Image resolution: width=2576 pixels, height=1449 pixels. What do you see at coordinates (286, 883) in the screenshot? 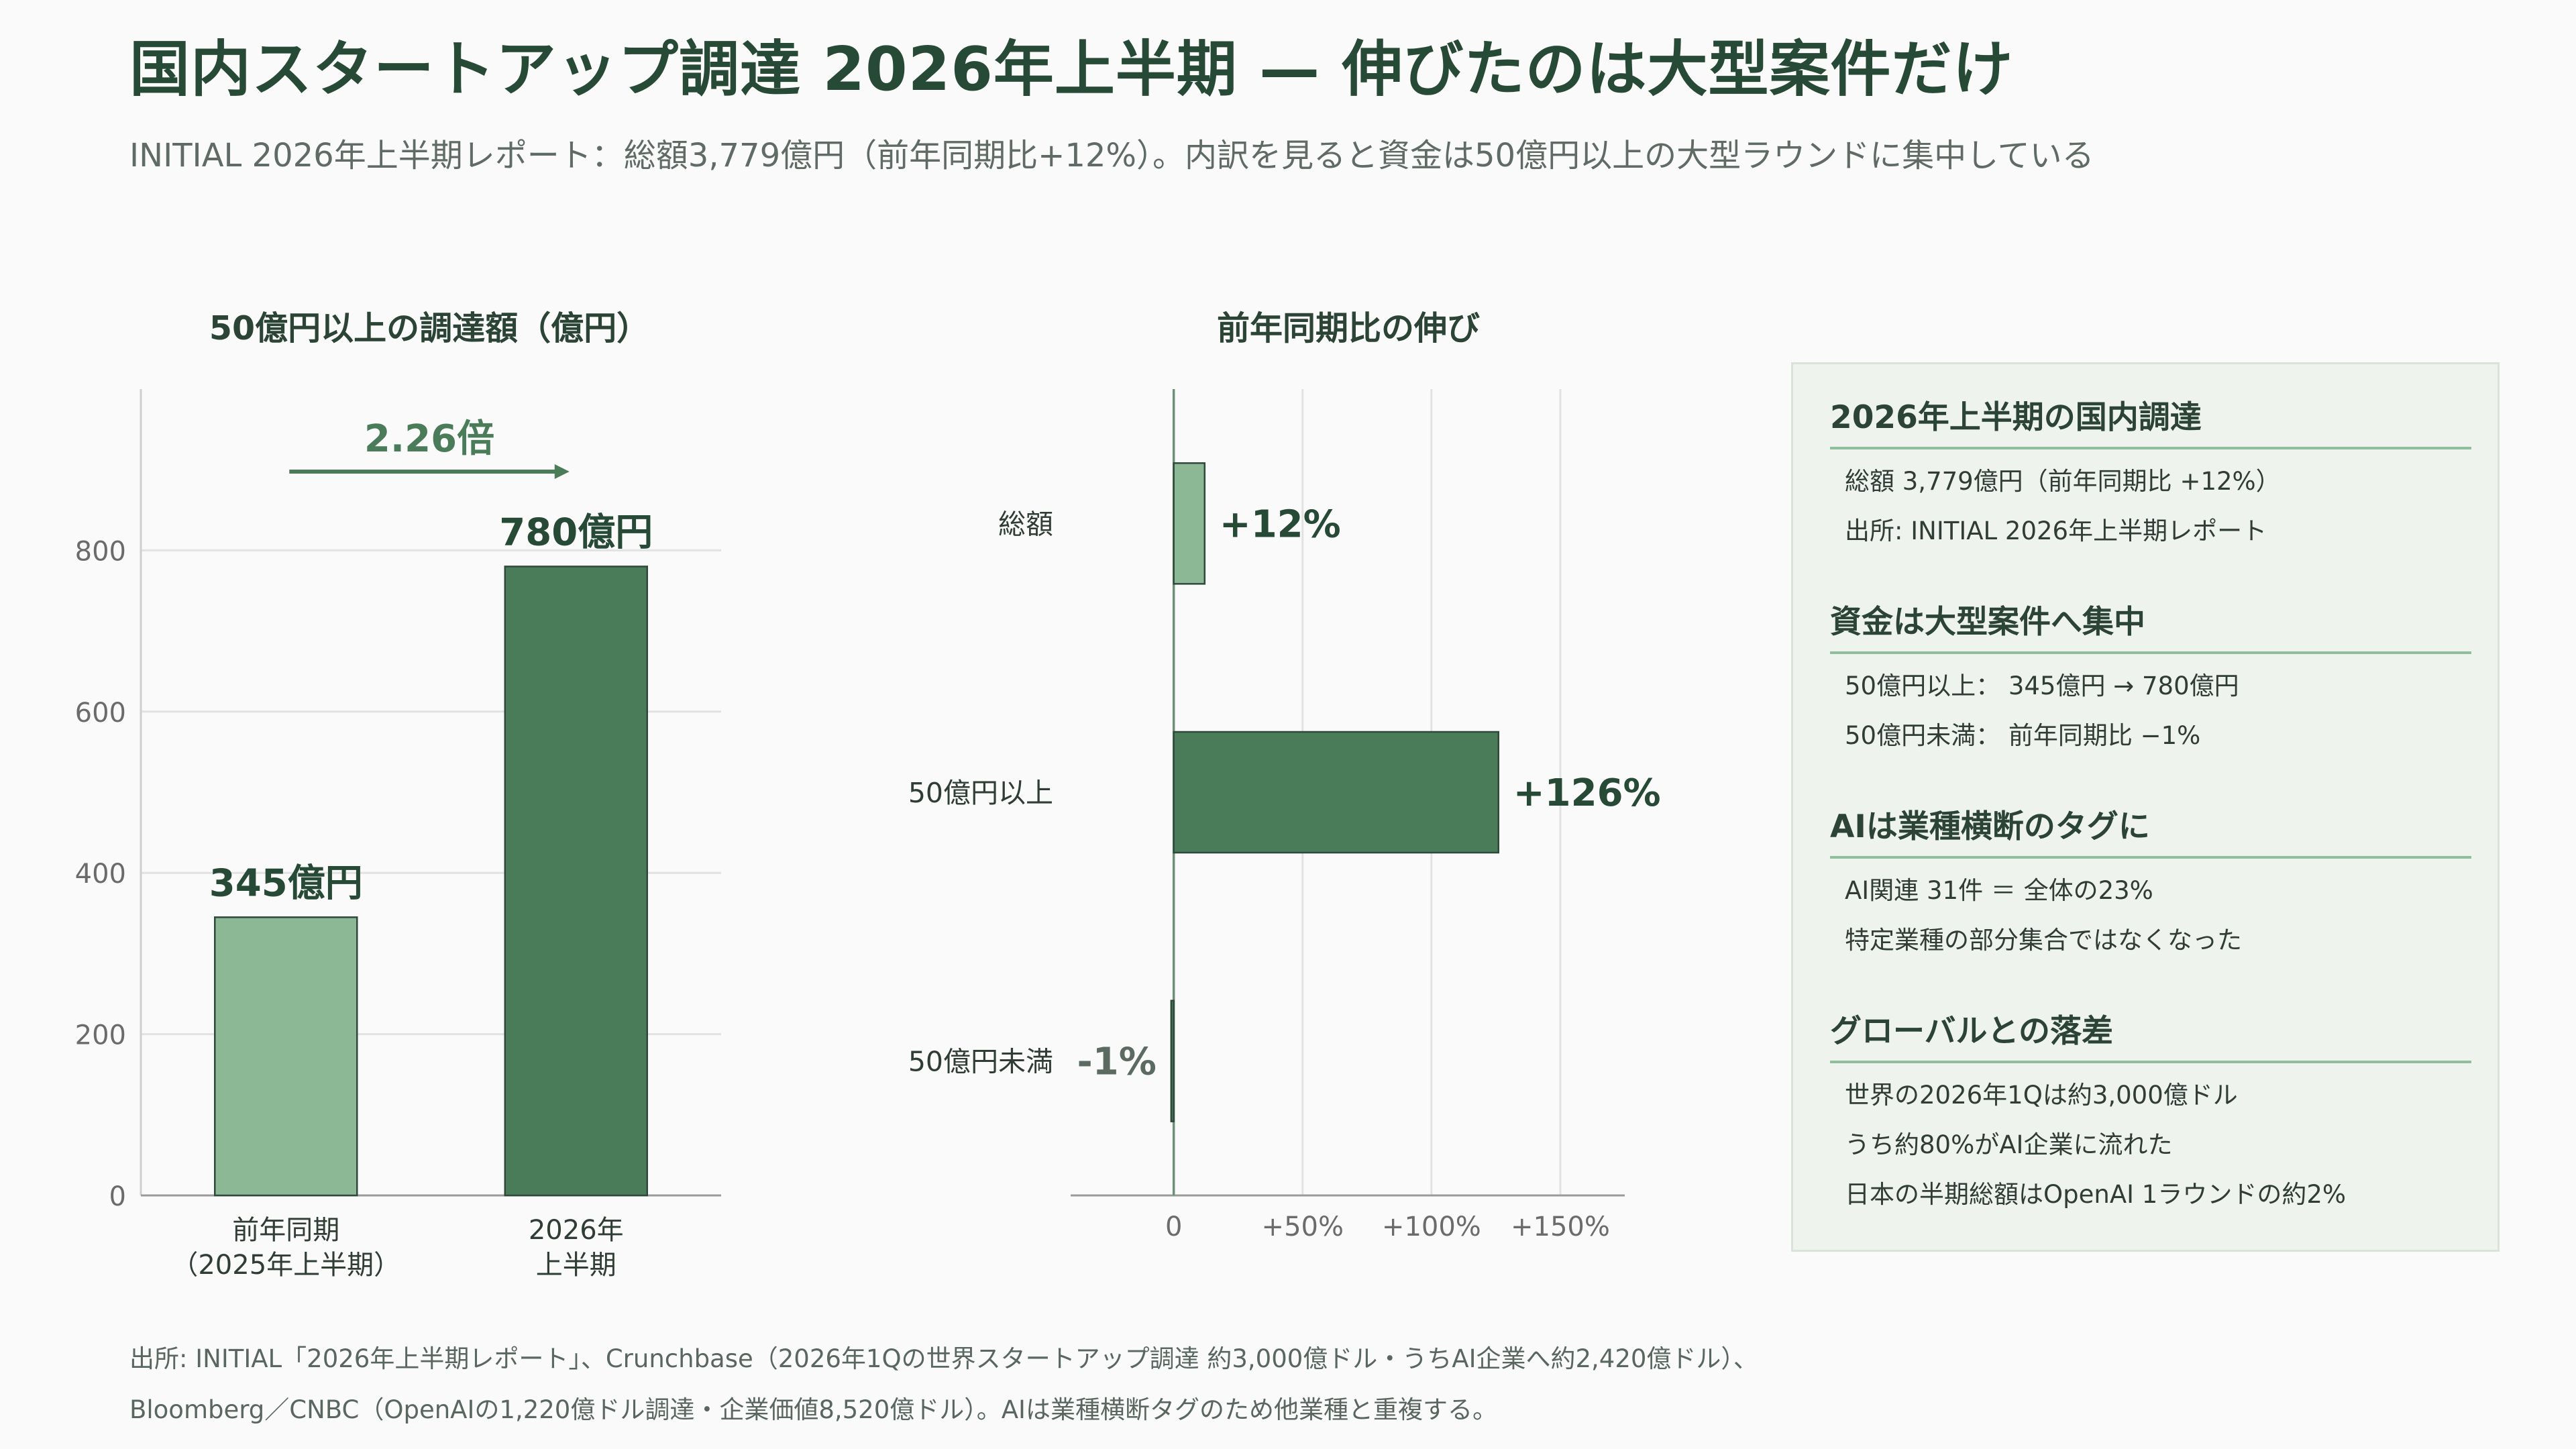
I see `bar-data-label: 345億円` at bounding box center [286, 883].